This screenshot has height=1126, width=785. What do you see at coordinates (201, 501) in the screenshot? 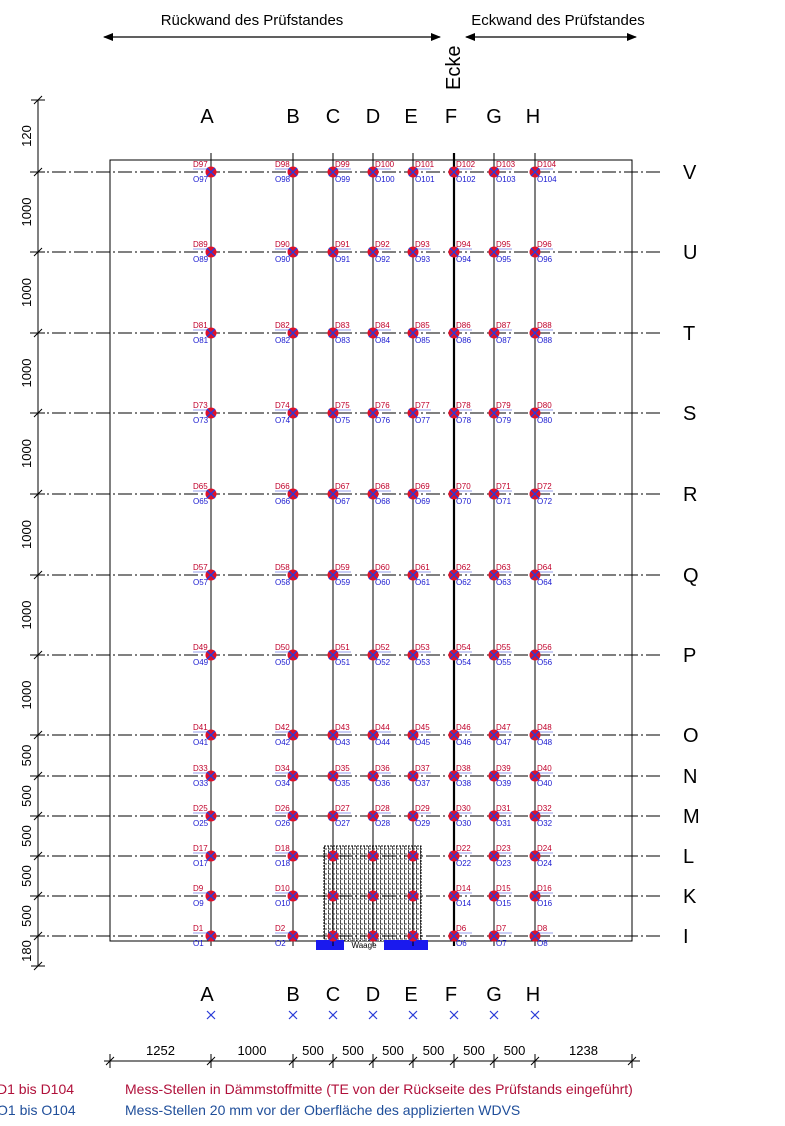
I see `sensor-label-o65: O65` at bounding box center [201, 501].